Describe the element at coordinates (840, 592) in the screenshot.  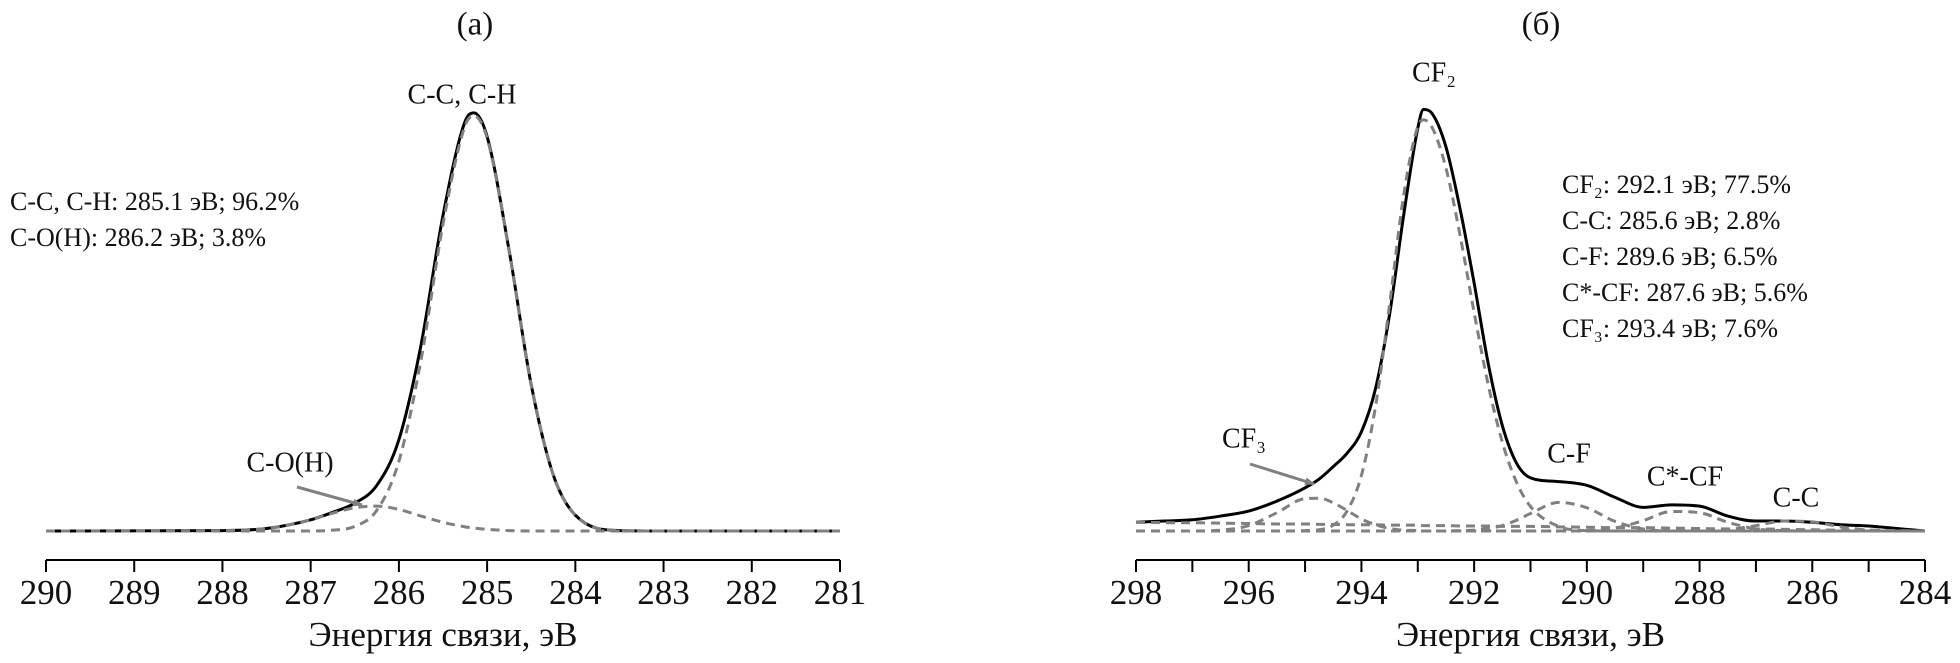
I see `x-tick-label: 281` at that location.